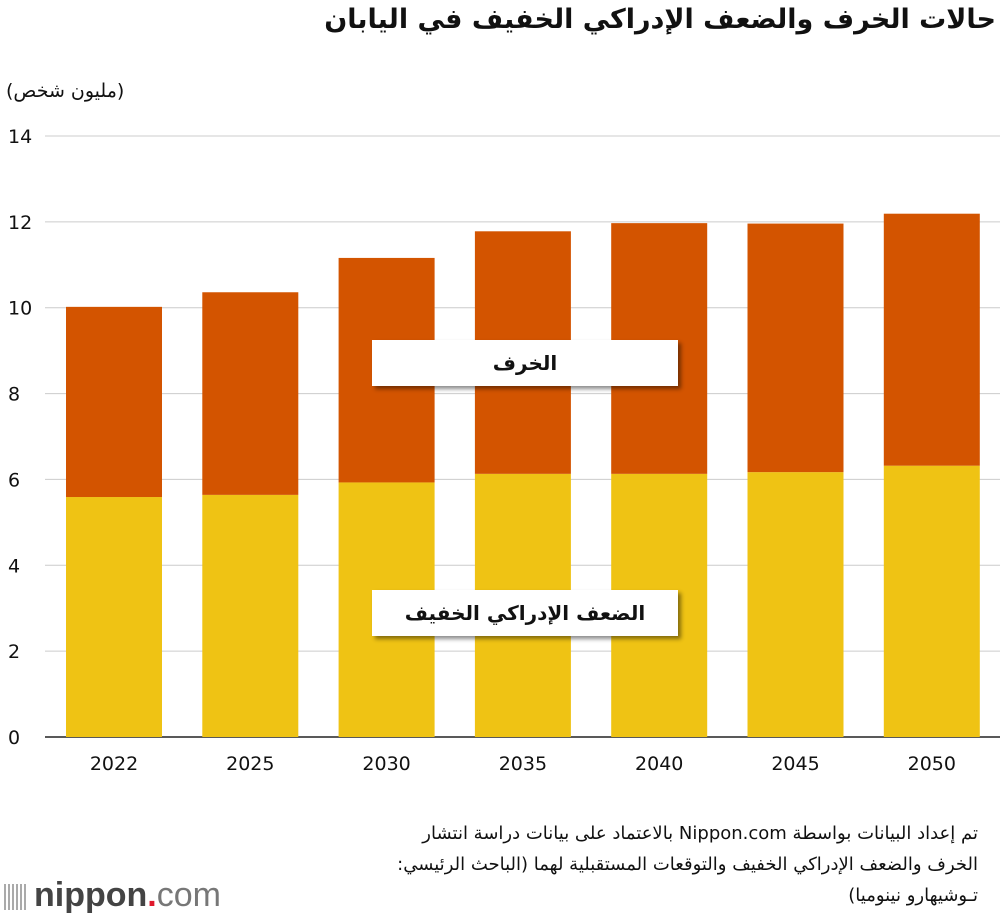  What do you see at coordinates (14, 652) in the screenshot?
I see `y-tick-label: 2` at bounding box center [14, 652].